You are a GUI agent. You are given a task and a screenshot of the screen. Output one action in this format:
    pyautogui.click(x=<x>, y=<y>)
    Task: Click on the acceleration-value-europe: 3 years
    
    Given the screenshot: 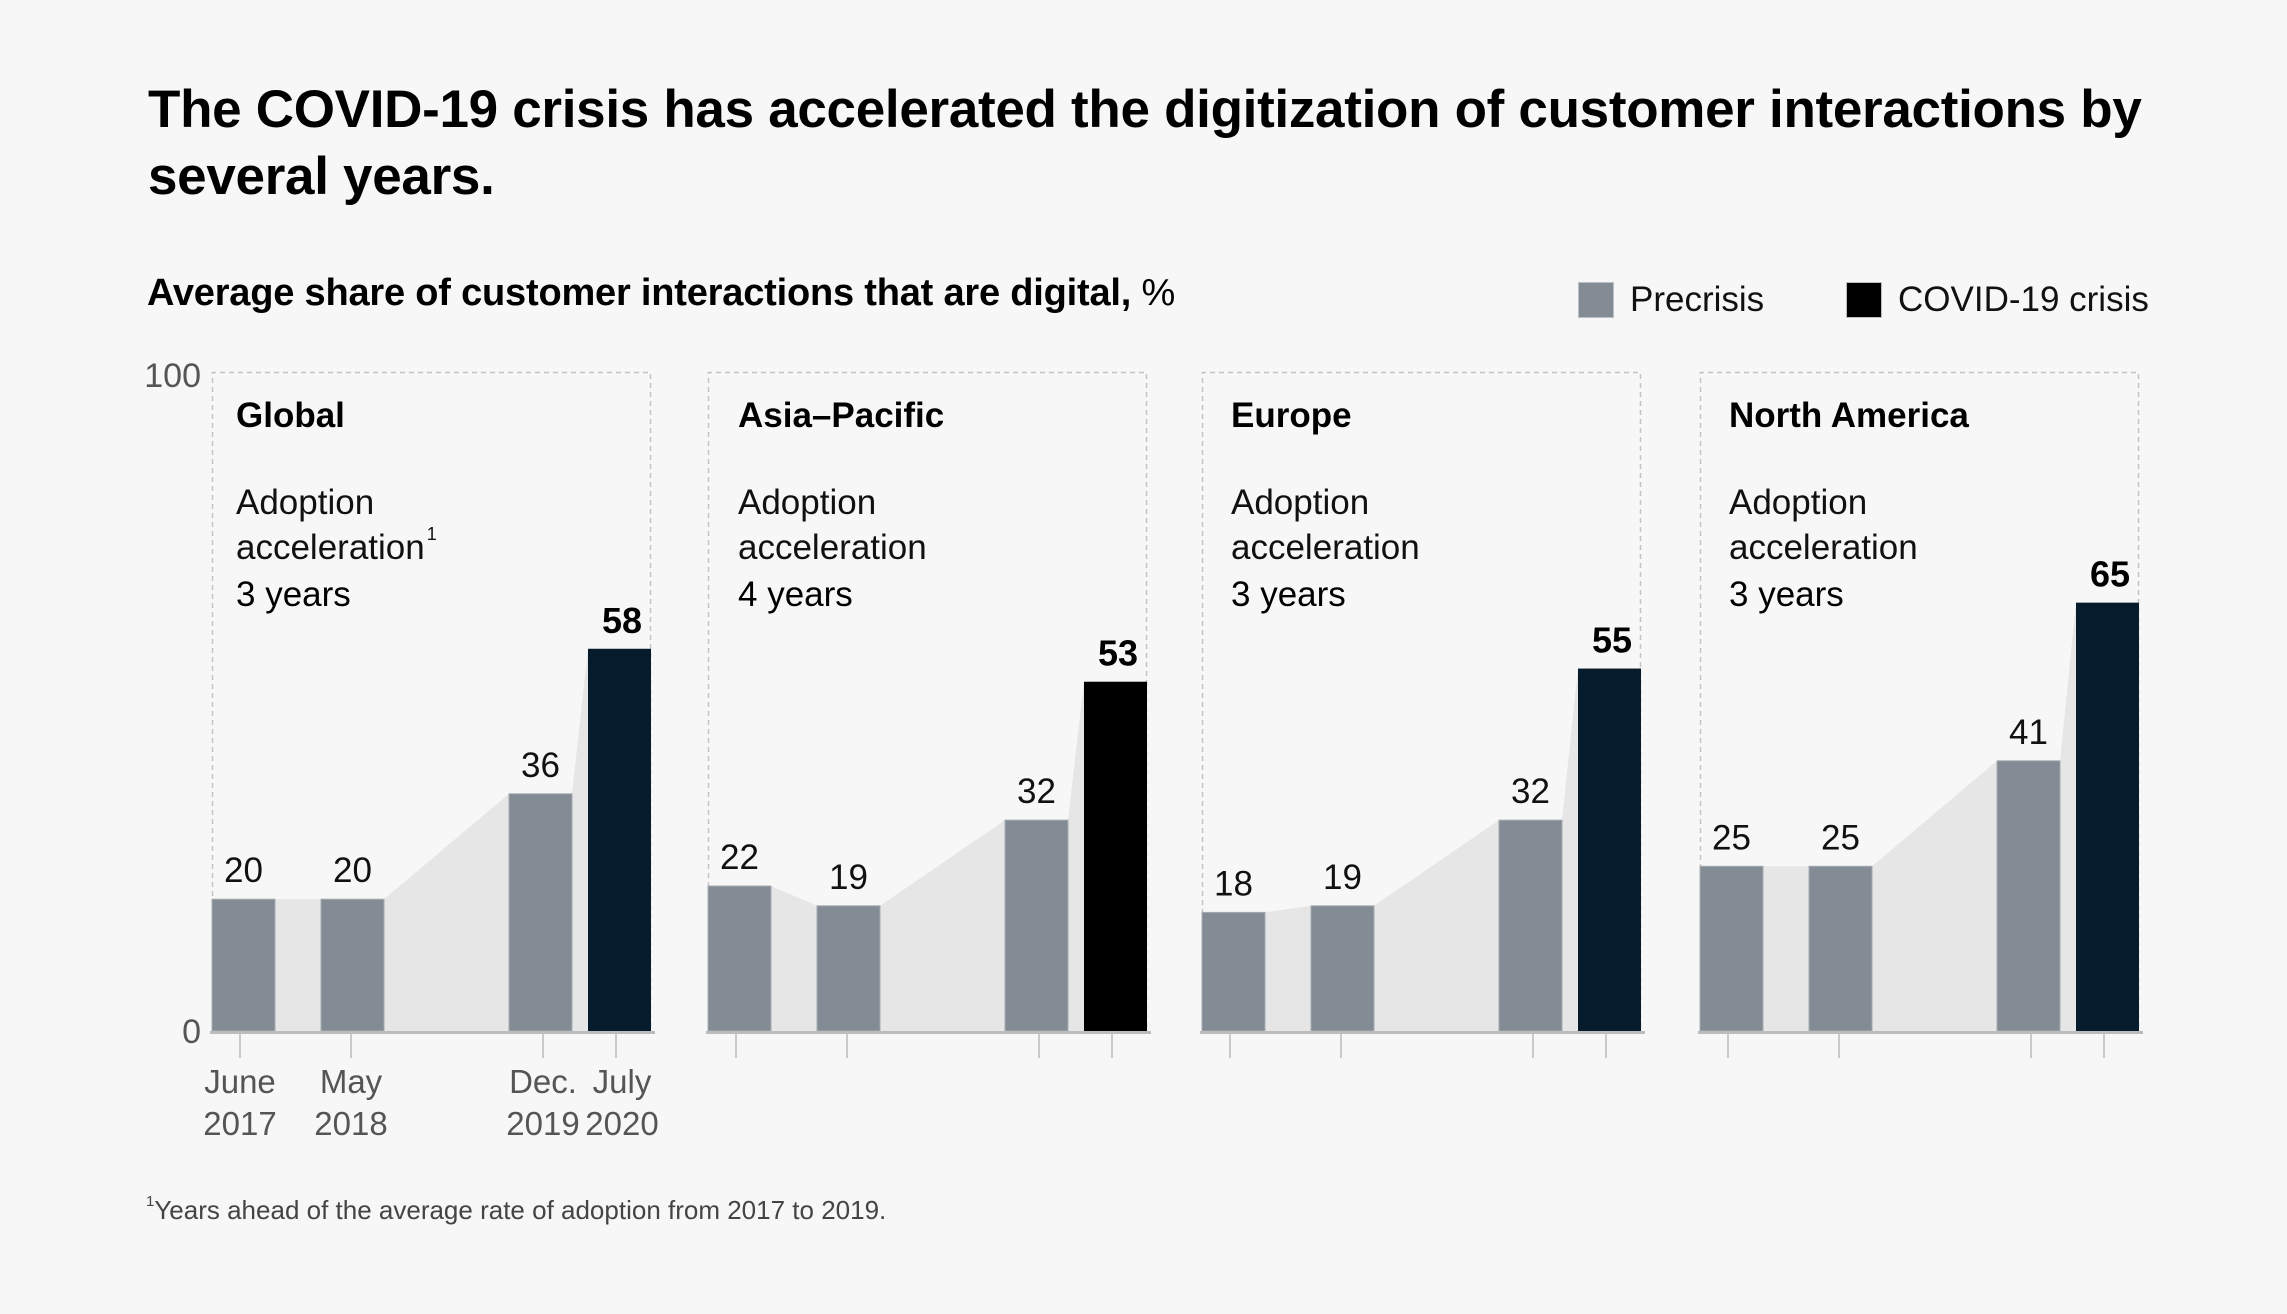 What is the action you would take?
    pyautogui.click(x=1288, y=594)
    